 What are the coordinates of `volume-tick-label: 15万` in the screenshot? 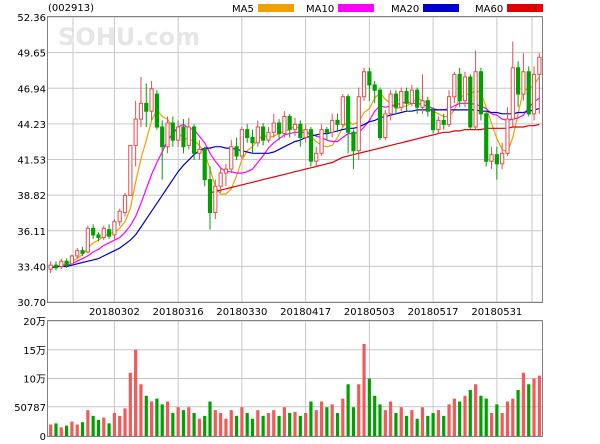 It's located at (34, 351).